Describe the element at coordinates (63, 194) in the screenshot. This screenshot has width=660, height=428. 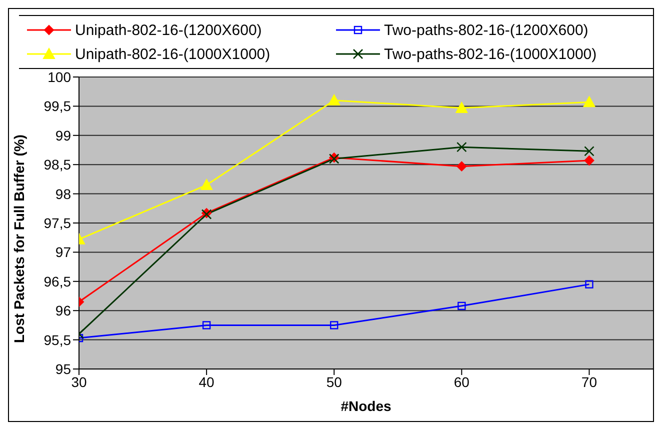
I see `y-tick-label: 98` at that location.